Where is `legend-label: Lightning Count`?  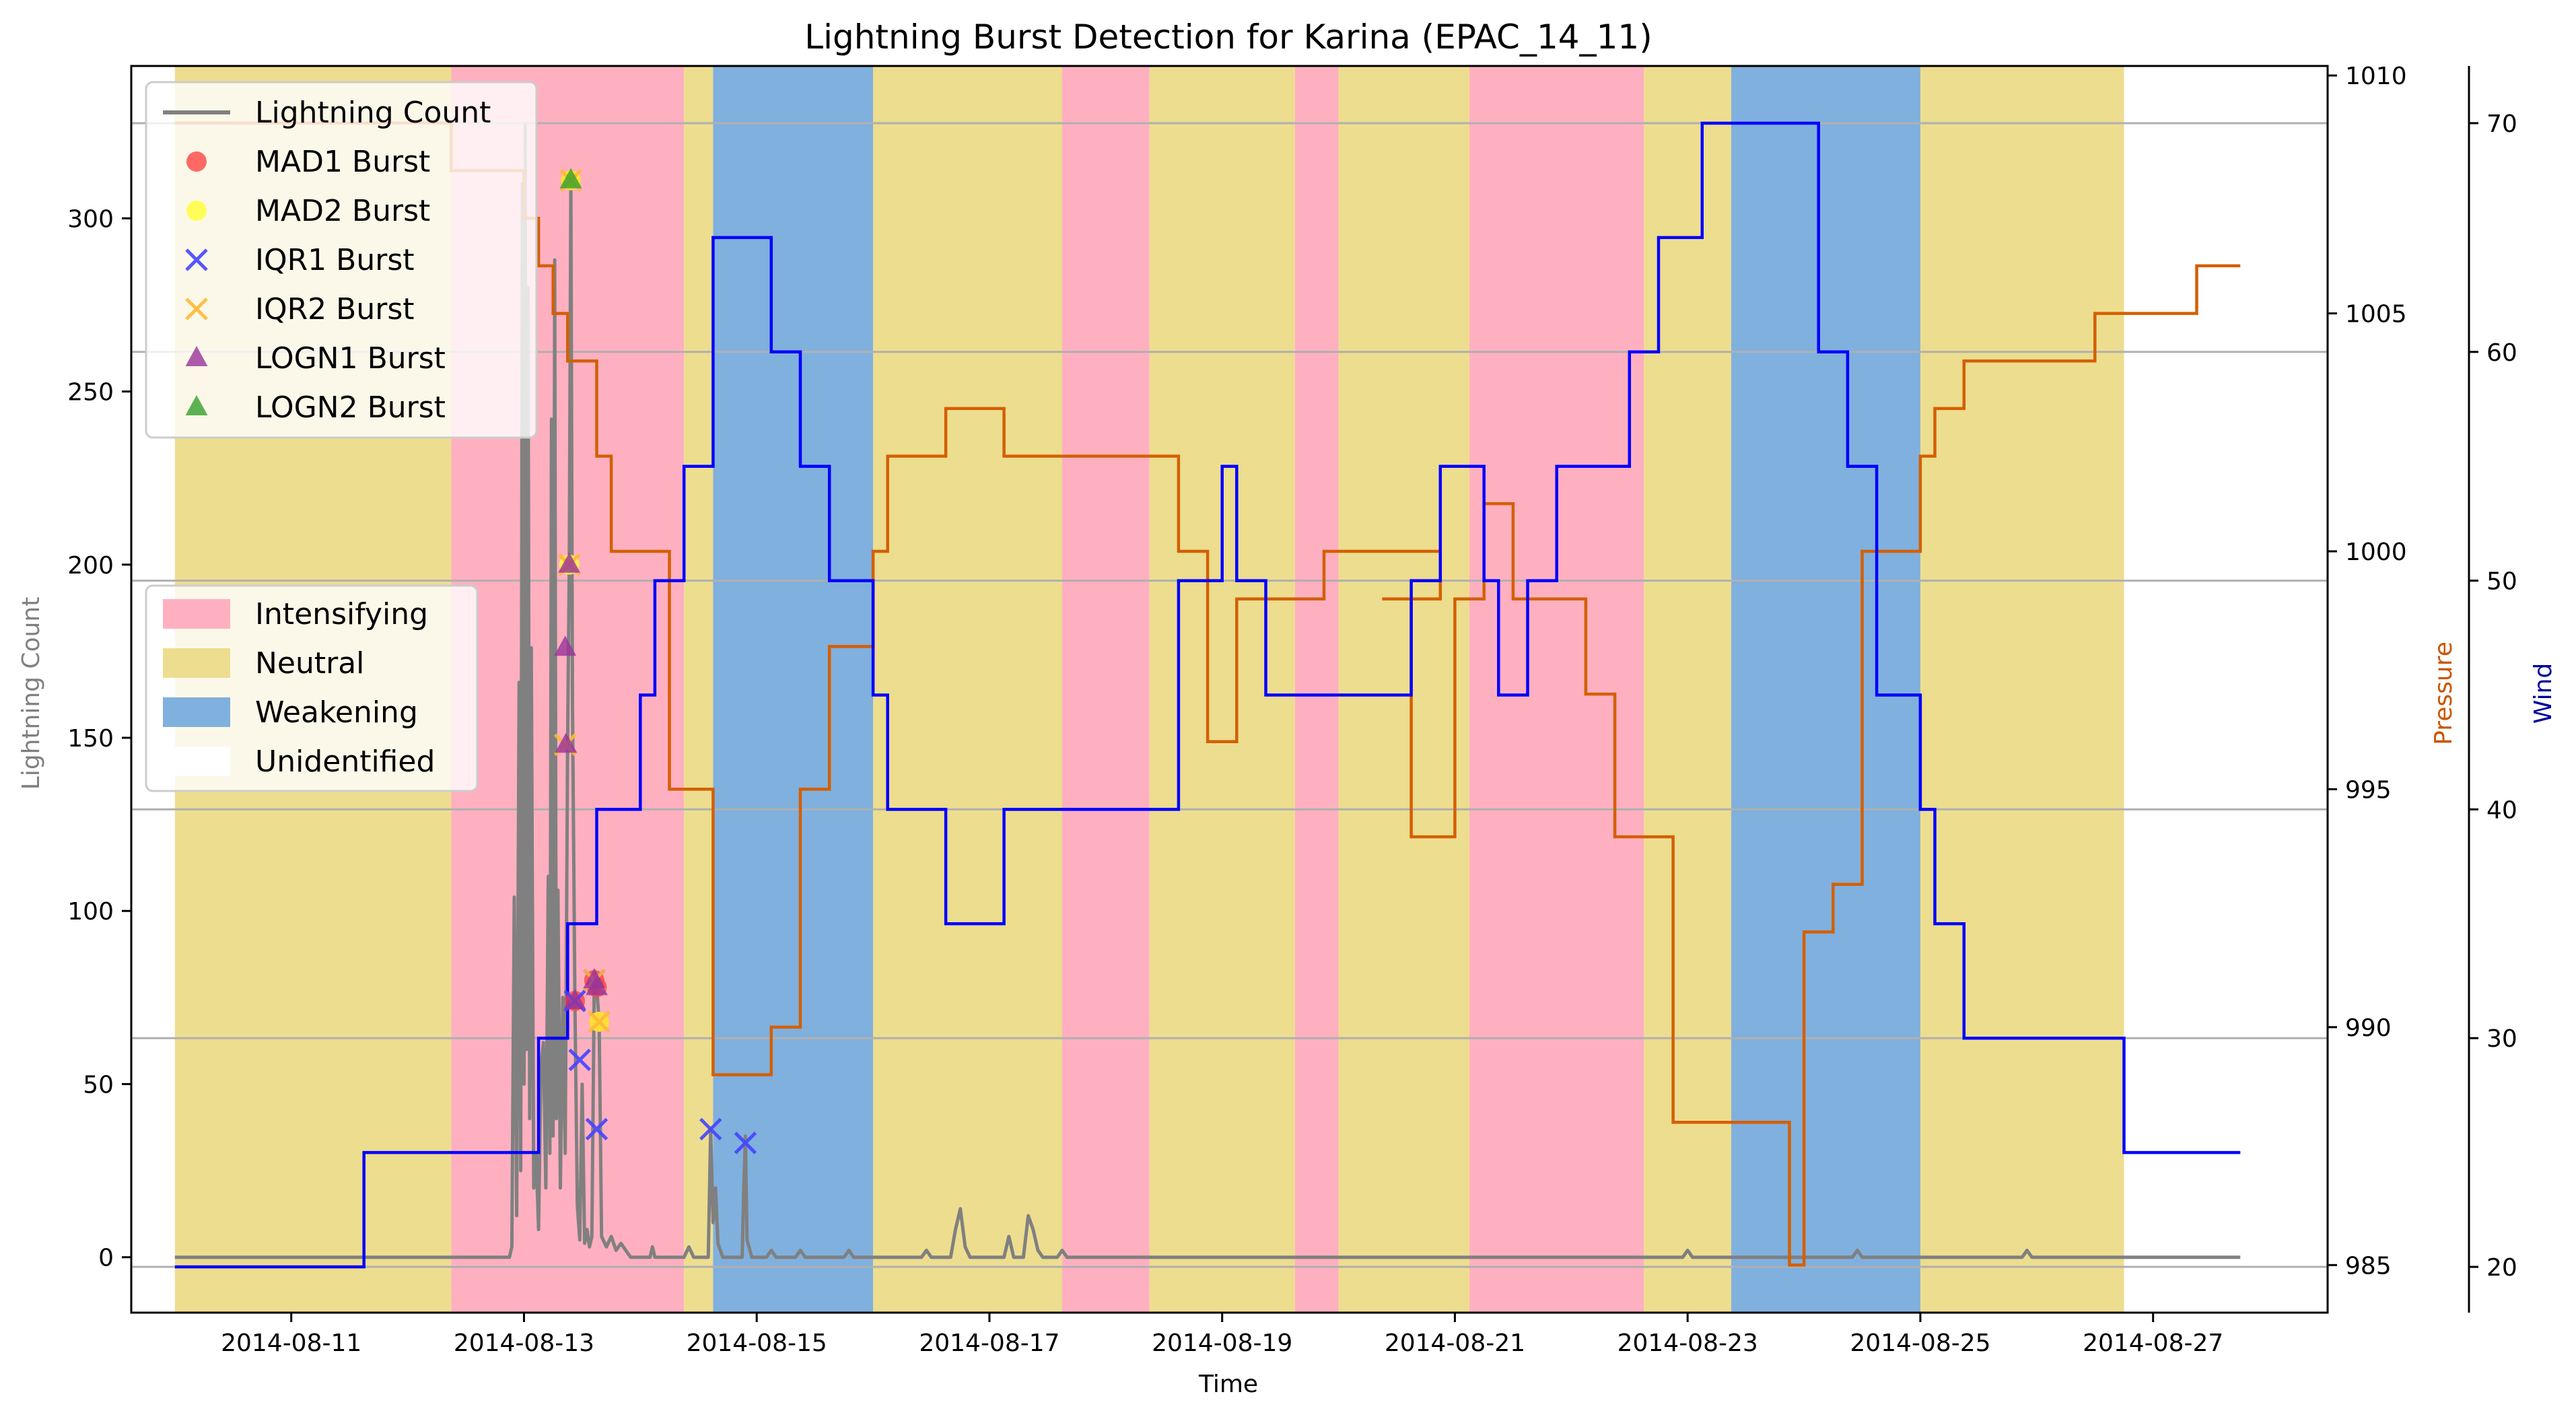
legend-label: Lightning Count is located at coordinates (373, 113).